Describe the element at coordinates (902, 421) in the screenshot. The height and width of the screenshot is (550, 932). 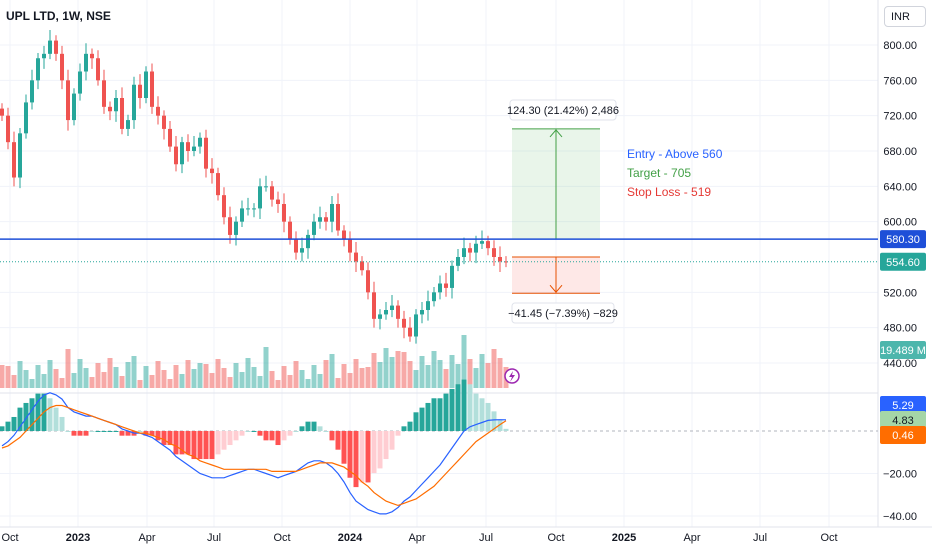
I see `histogram-value-badge: 4.83` at that location.